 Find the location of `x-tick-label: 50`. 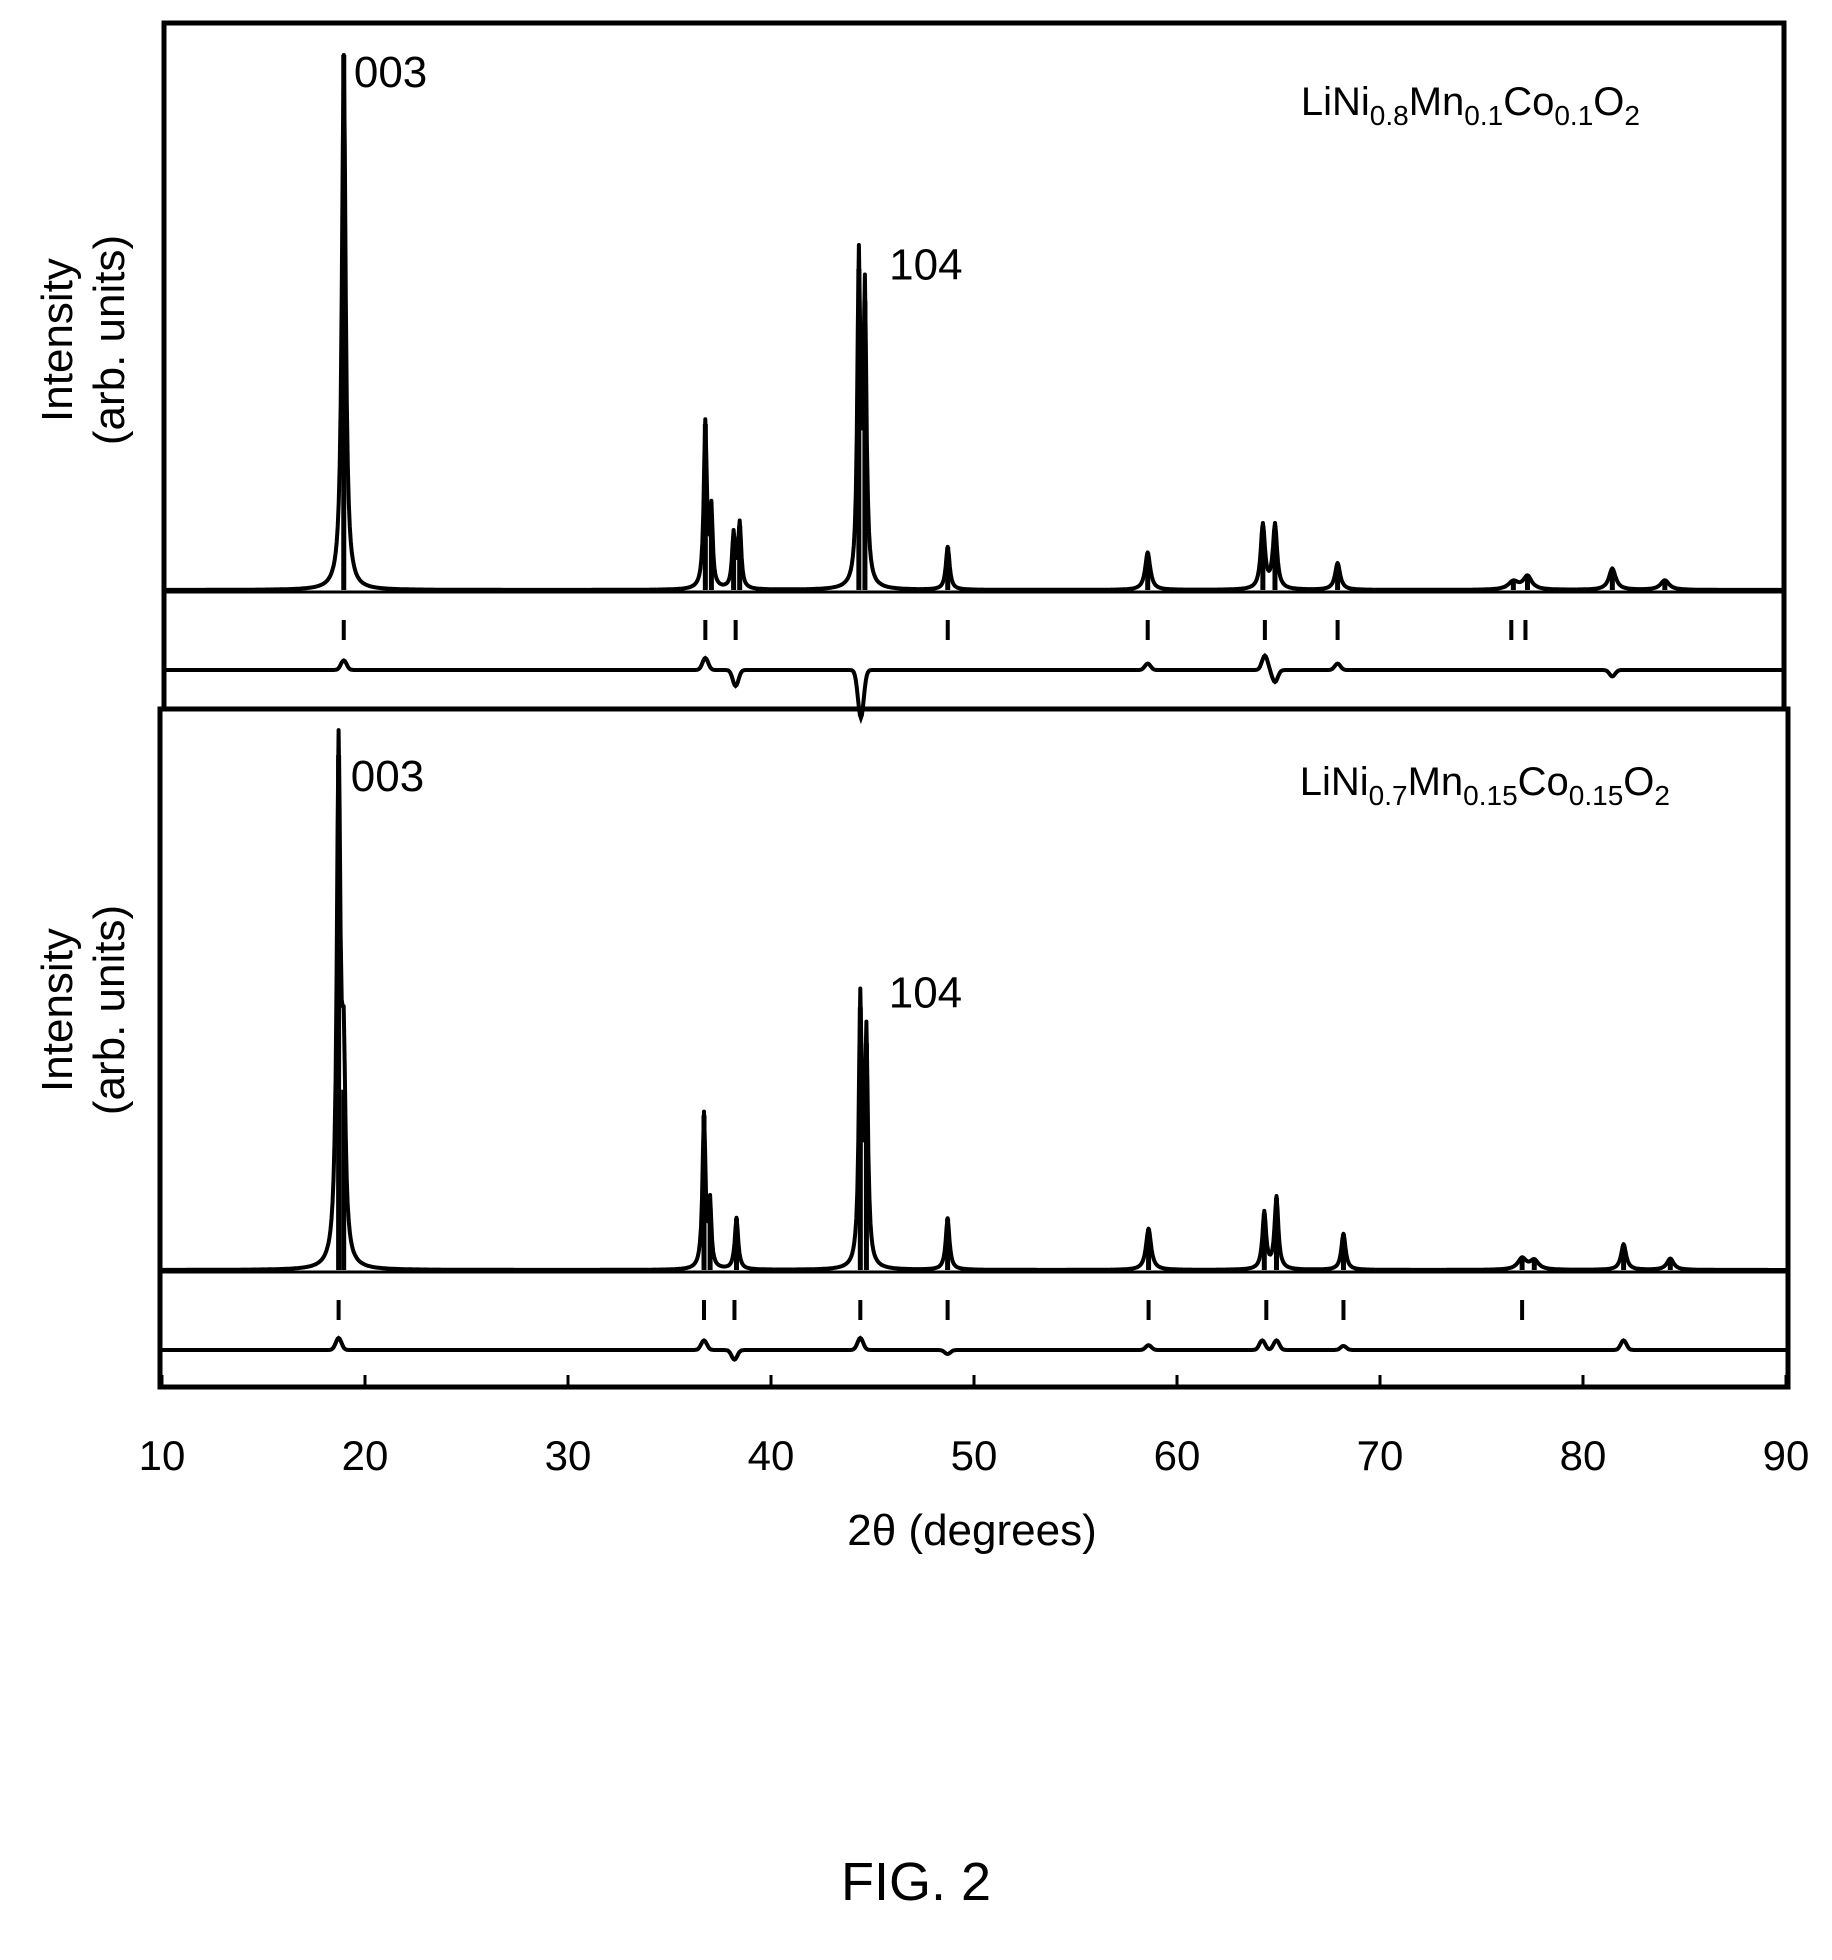

x-tick-label: 50 is located at coordinates (974, 1455).